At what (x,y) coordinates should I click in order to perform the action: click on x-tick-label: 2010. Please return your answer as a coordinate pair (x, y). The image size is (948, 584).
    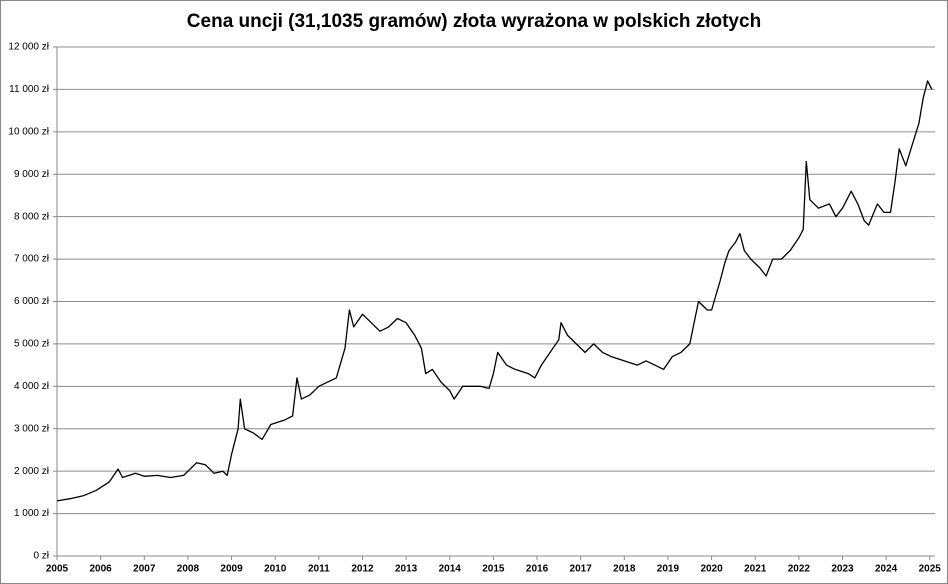
    Looking at the image, I should click on (275, 569).